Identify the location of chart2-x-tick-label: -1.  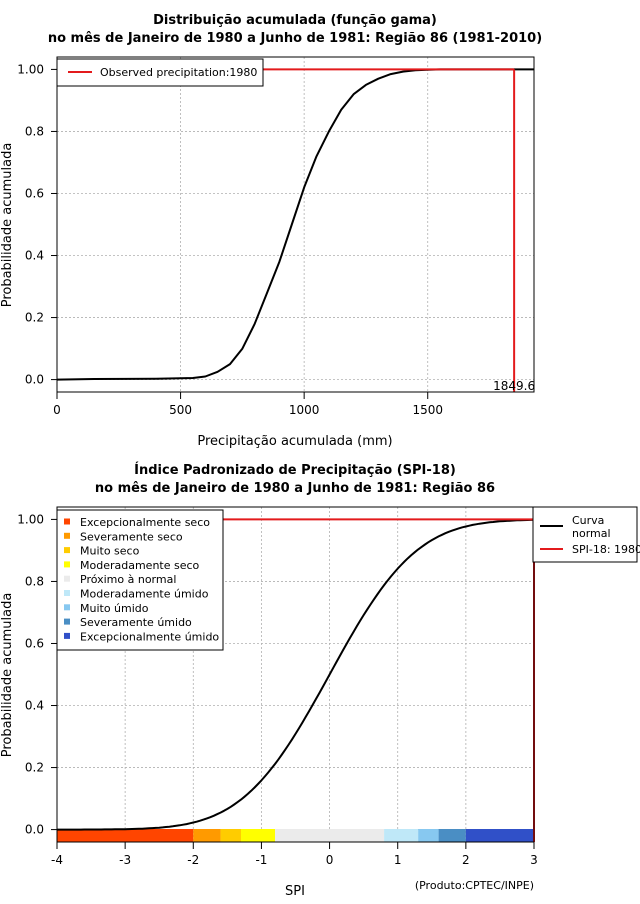
(261, 860).